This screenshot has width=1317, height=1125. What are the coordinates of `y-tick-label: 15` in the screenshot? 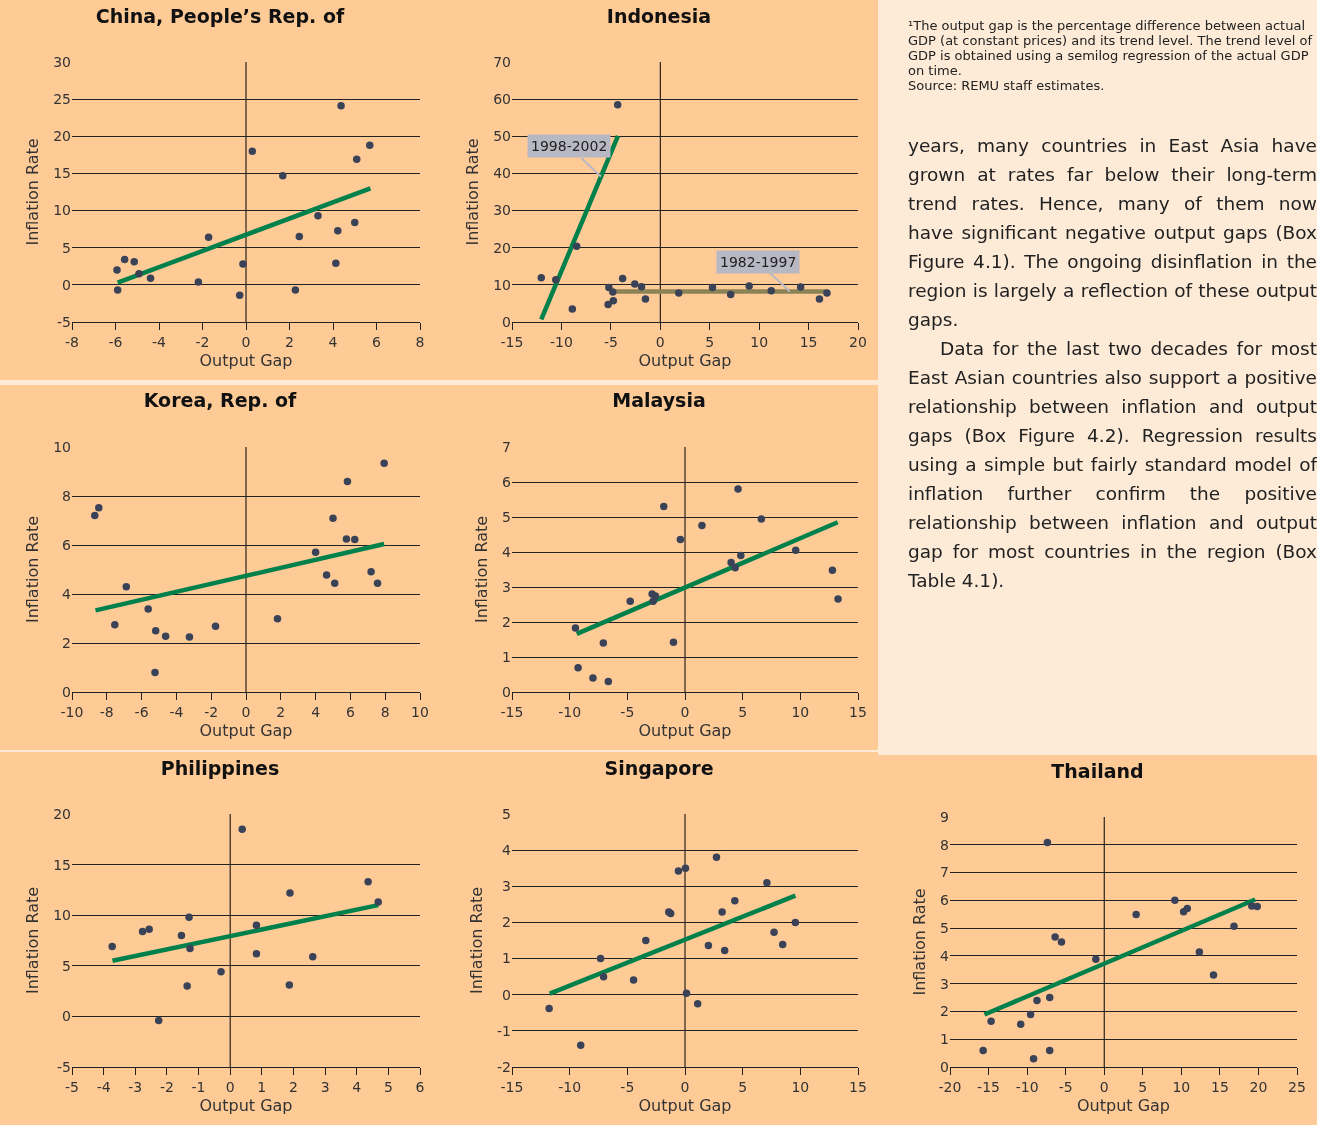 It's located at (62, 864).